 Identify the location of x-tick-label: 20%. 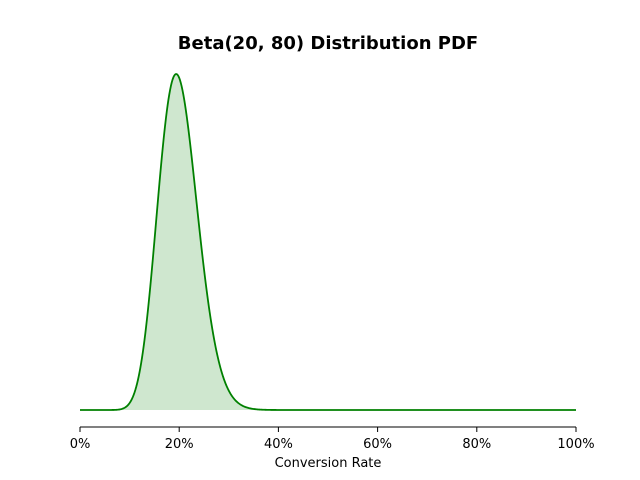
(179, 444).